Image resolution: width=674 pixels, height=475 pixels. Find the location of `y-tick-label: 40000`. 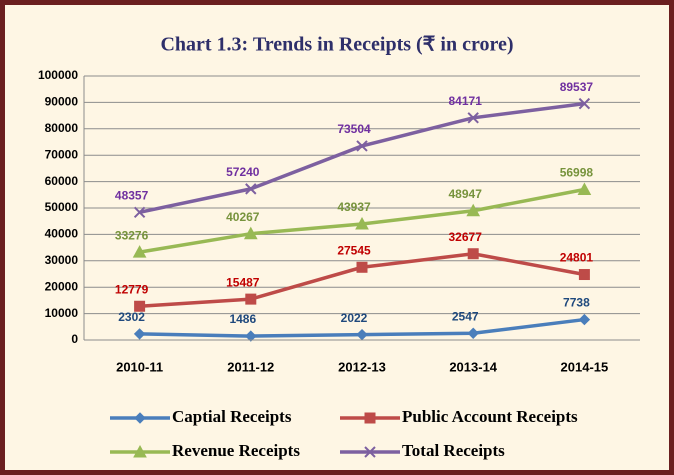

y-tick-label: 40000 is located at coordinates (62, 234).